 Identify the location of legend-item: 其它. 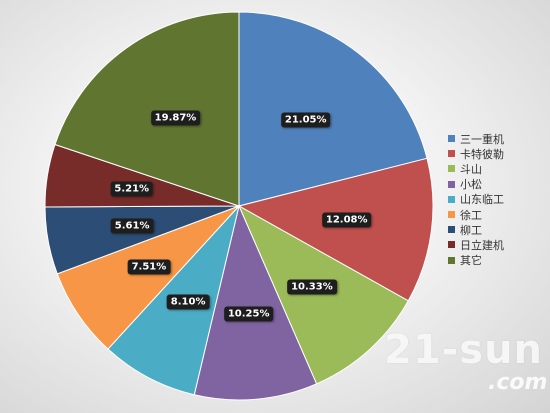
(476, 260).